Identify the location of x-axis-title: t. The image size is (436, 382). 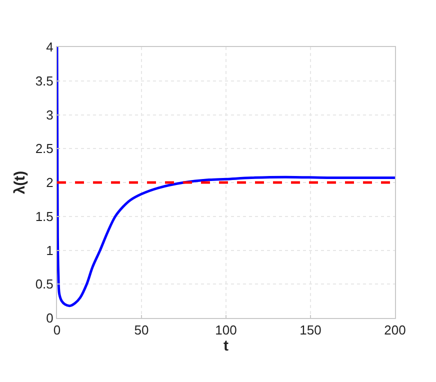
(226, 346).